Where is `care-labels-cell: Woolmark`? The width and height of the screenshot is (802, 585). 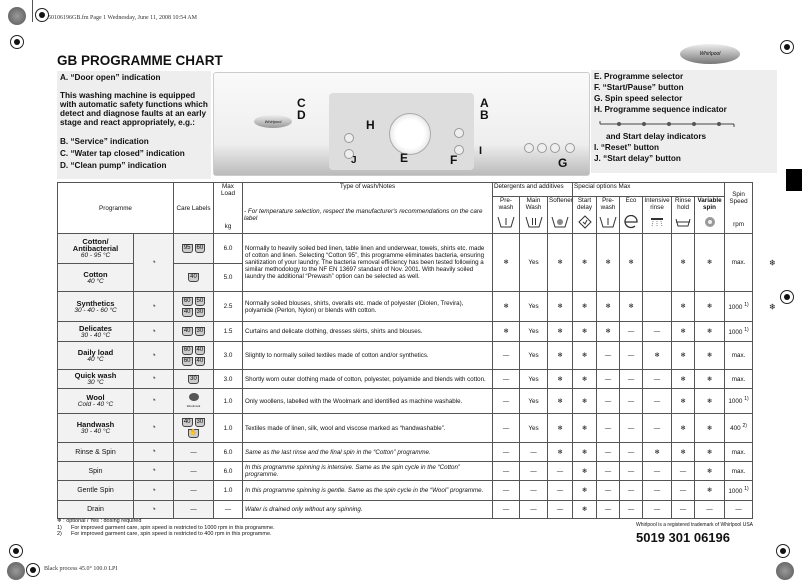
care-labels-cell: Woolmark is located at coordinates (193, 401).